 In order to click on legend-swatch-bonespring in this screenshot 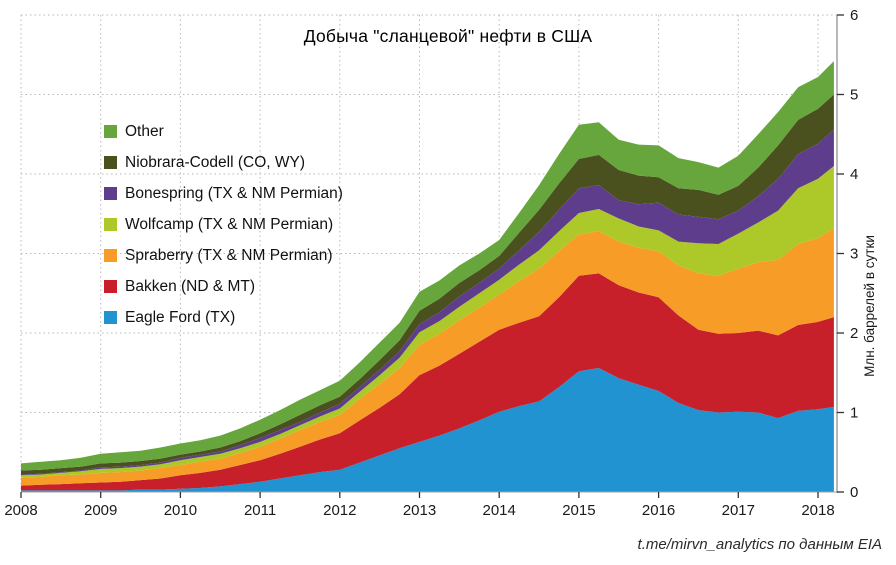, I will do `click(110, 193)`.